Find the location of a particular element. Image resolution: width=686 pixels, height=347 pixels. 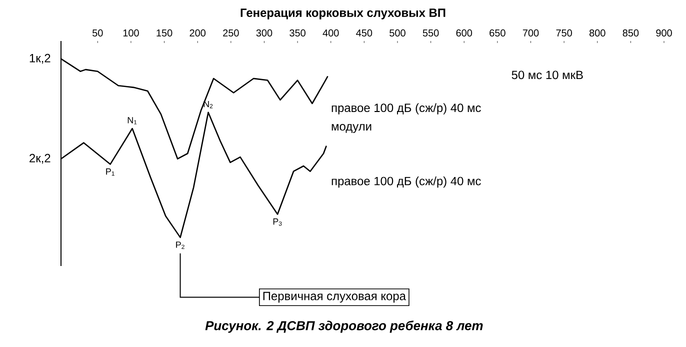

annotation: 50 мс 10 мкВ is located at coordinates (547, 75).